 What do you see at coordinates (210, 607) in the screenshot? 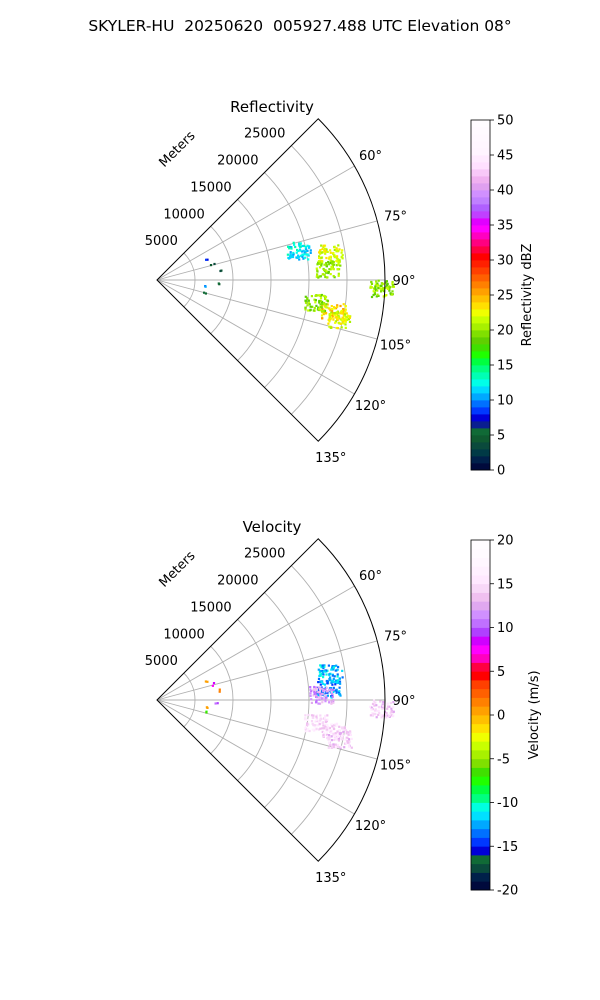
I see `radial-tick-label: 15000` at bounding box center [210, 607].